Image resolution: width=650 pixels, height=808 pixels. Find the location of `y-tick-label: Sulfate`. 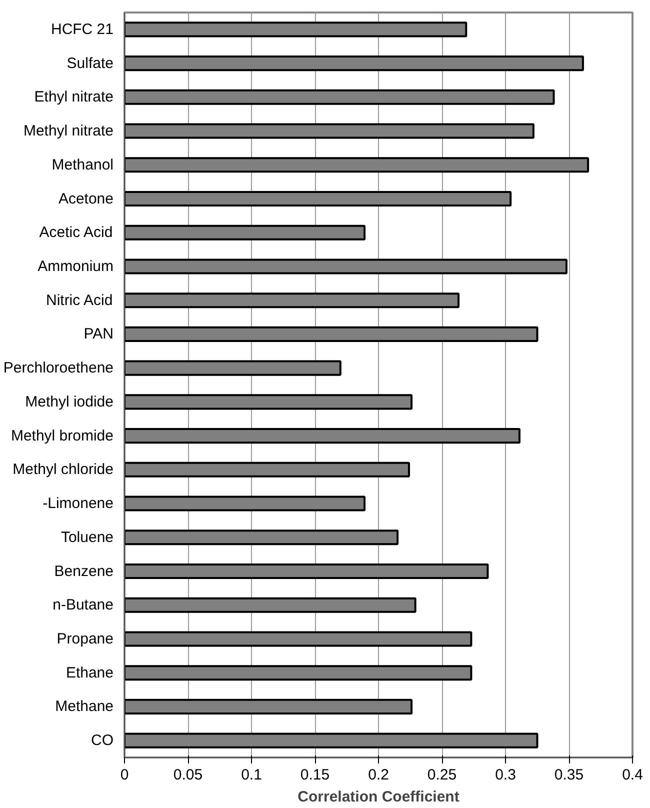

y-tick-label: Sulfate is located at coordinates (90, 63).